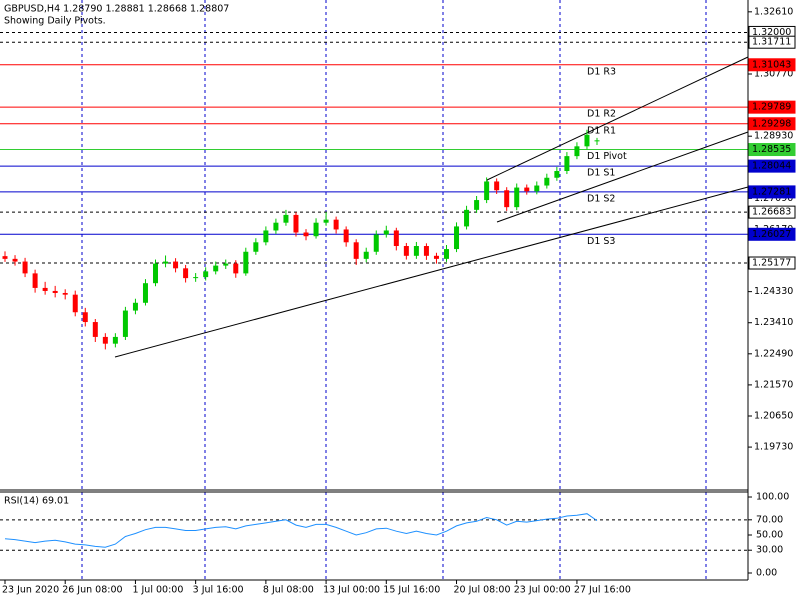  I want to click on level-label: 1.26683, so click(771, 212).